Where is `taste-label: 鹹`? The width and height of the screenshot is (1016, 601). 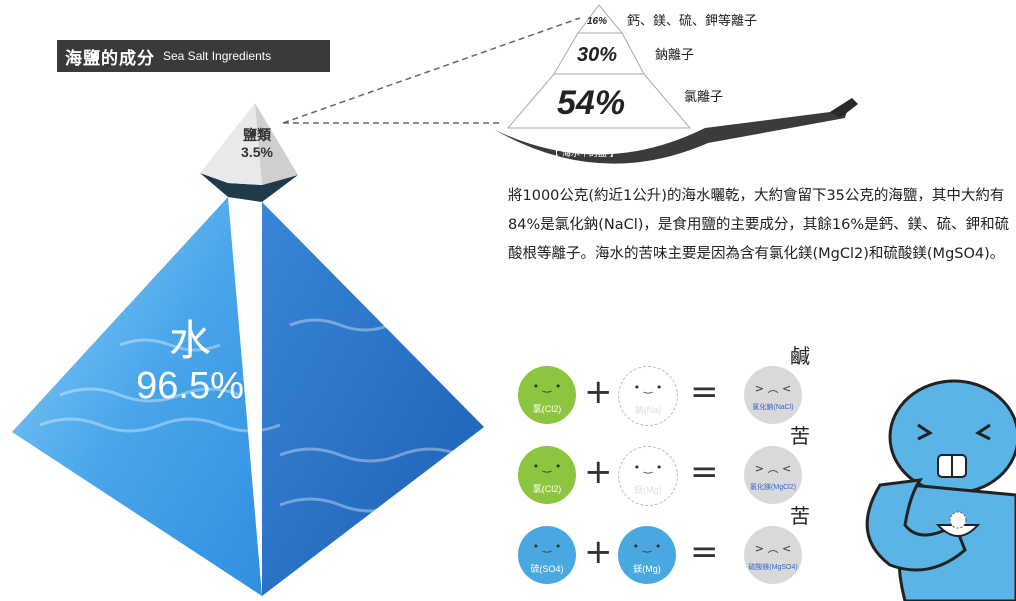
taste-label: 鹹 is located at coordinates (800, 356).